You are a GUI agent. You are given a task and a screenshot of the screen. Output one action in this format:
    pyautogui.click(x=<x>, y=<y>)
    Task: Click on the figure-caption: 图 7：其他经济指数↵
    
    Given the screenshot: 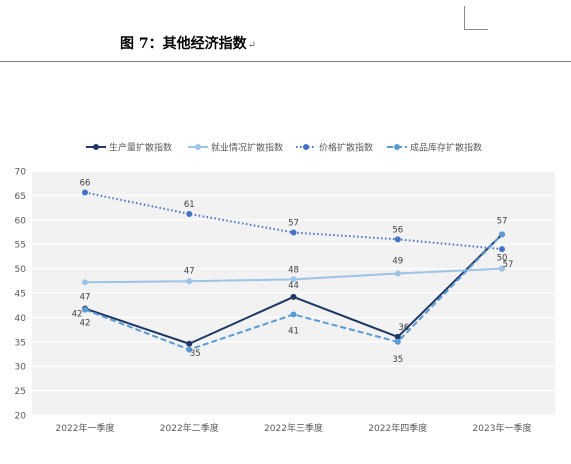 What is the action you would take?
    pyautogui.click(x=188, y=43)
    